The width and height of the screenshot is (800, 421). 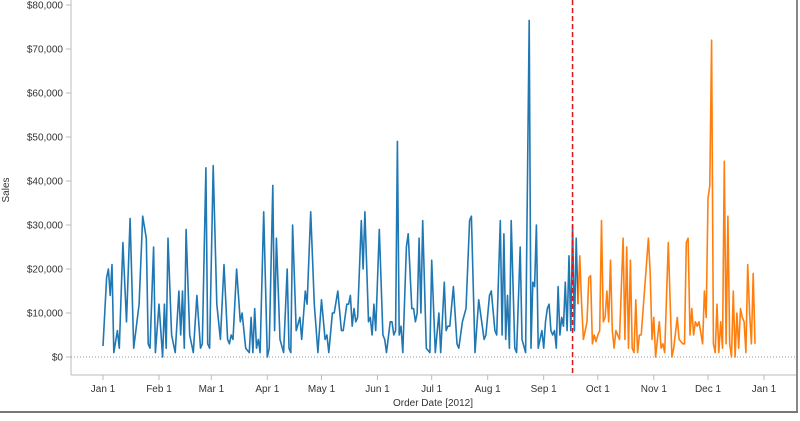 What do you see at coordinates (544, 389) in the screenshot?
I see `x-tick-label: Sep 1` at bounding box center [544, 389].